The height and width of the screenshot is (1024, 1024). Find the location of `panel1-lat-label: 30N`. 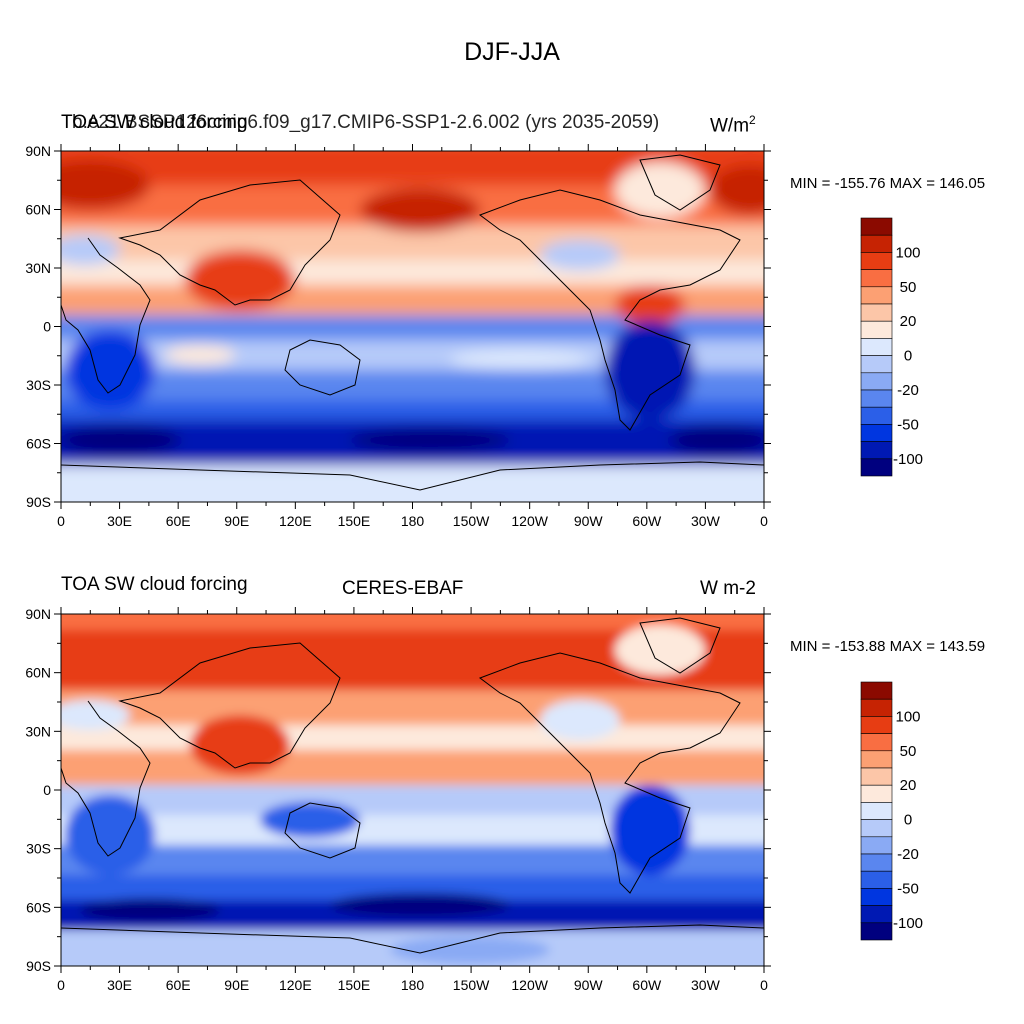

panel1-lat-label: 30N is located at coordinates (38, 268).